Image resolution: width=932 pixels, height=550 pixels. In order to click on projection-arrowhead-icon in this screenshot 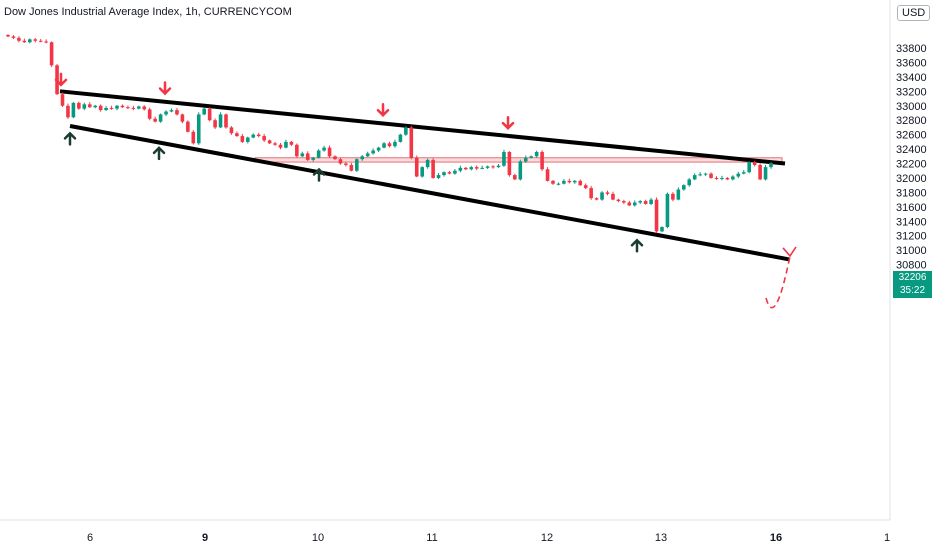, I will do `click(789, 252)`.